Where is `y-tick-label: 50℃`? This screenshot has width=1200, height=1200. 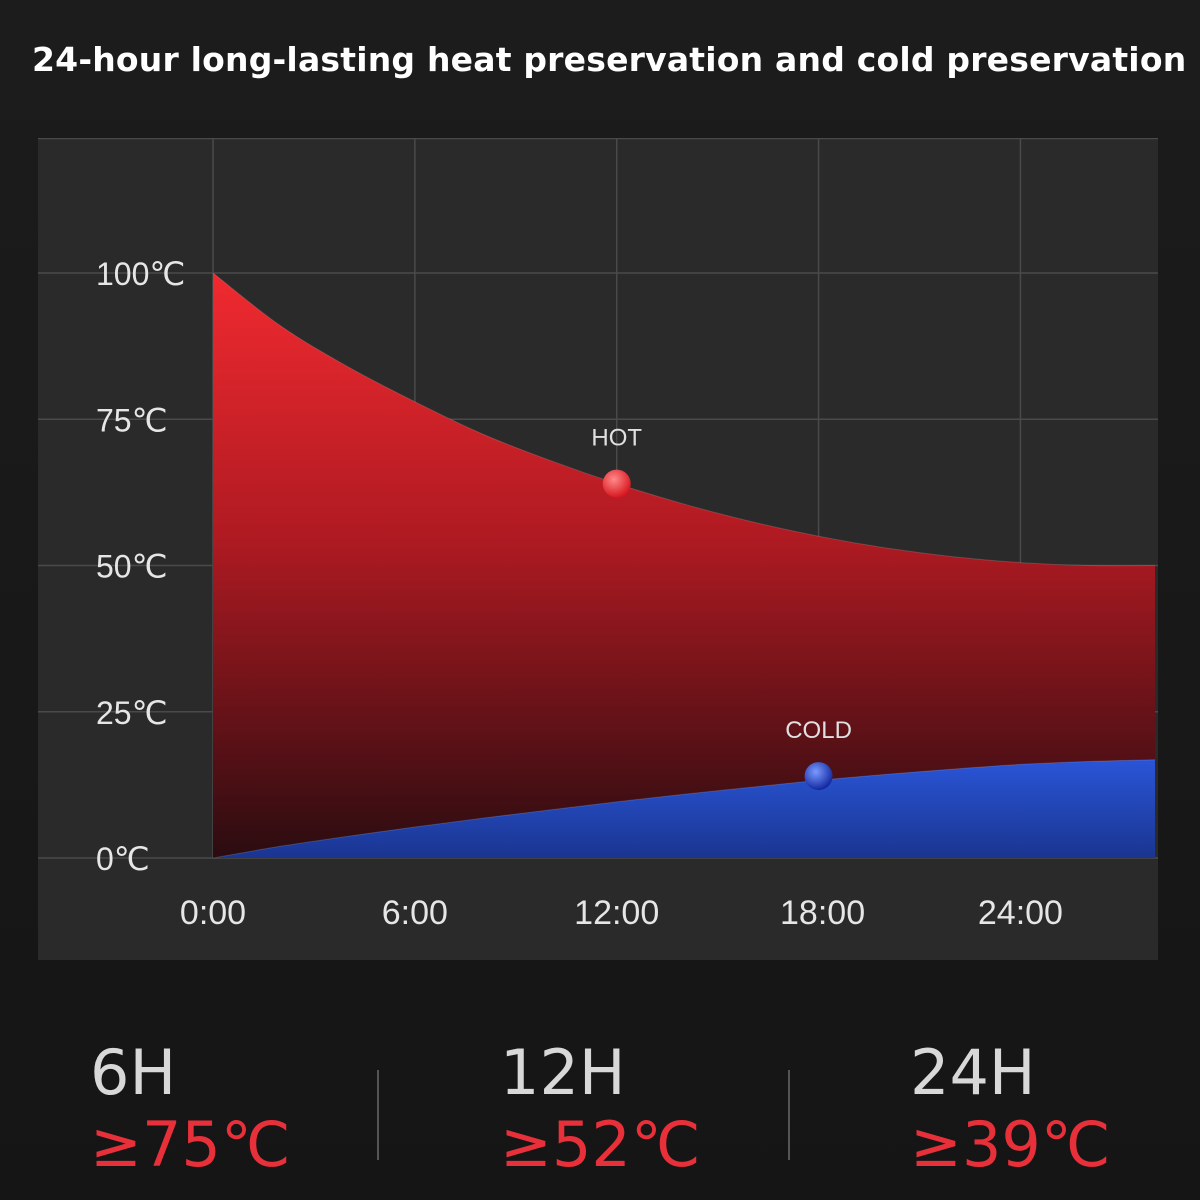
y-tick-label: 50℃ is located at coordinates (132, 567).